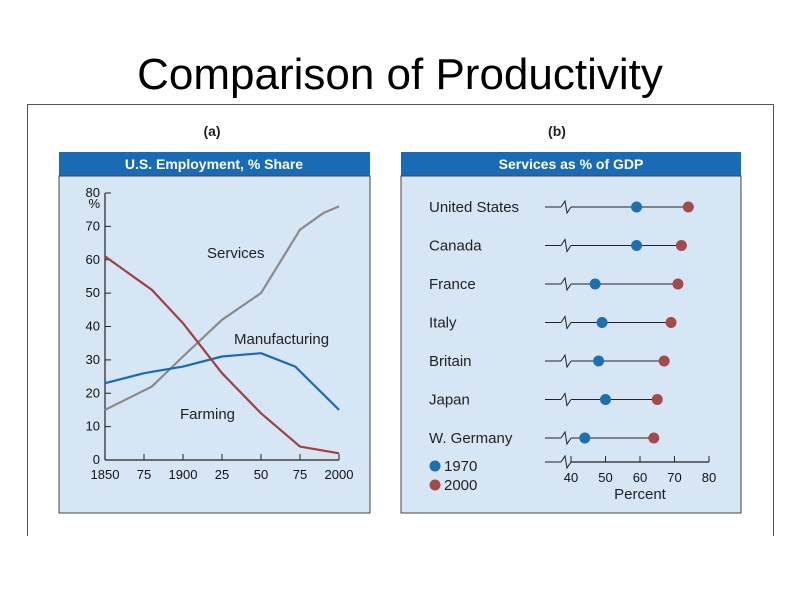 The image size is (800, 600). I want to click on country-label: France, so click(452, 284).